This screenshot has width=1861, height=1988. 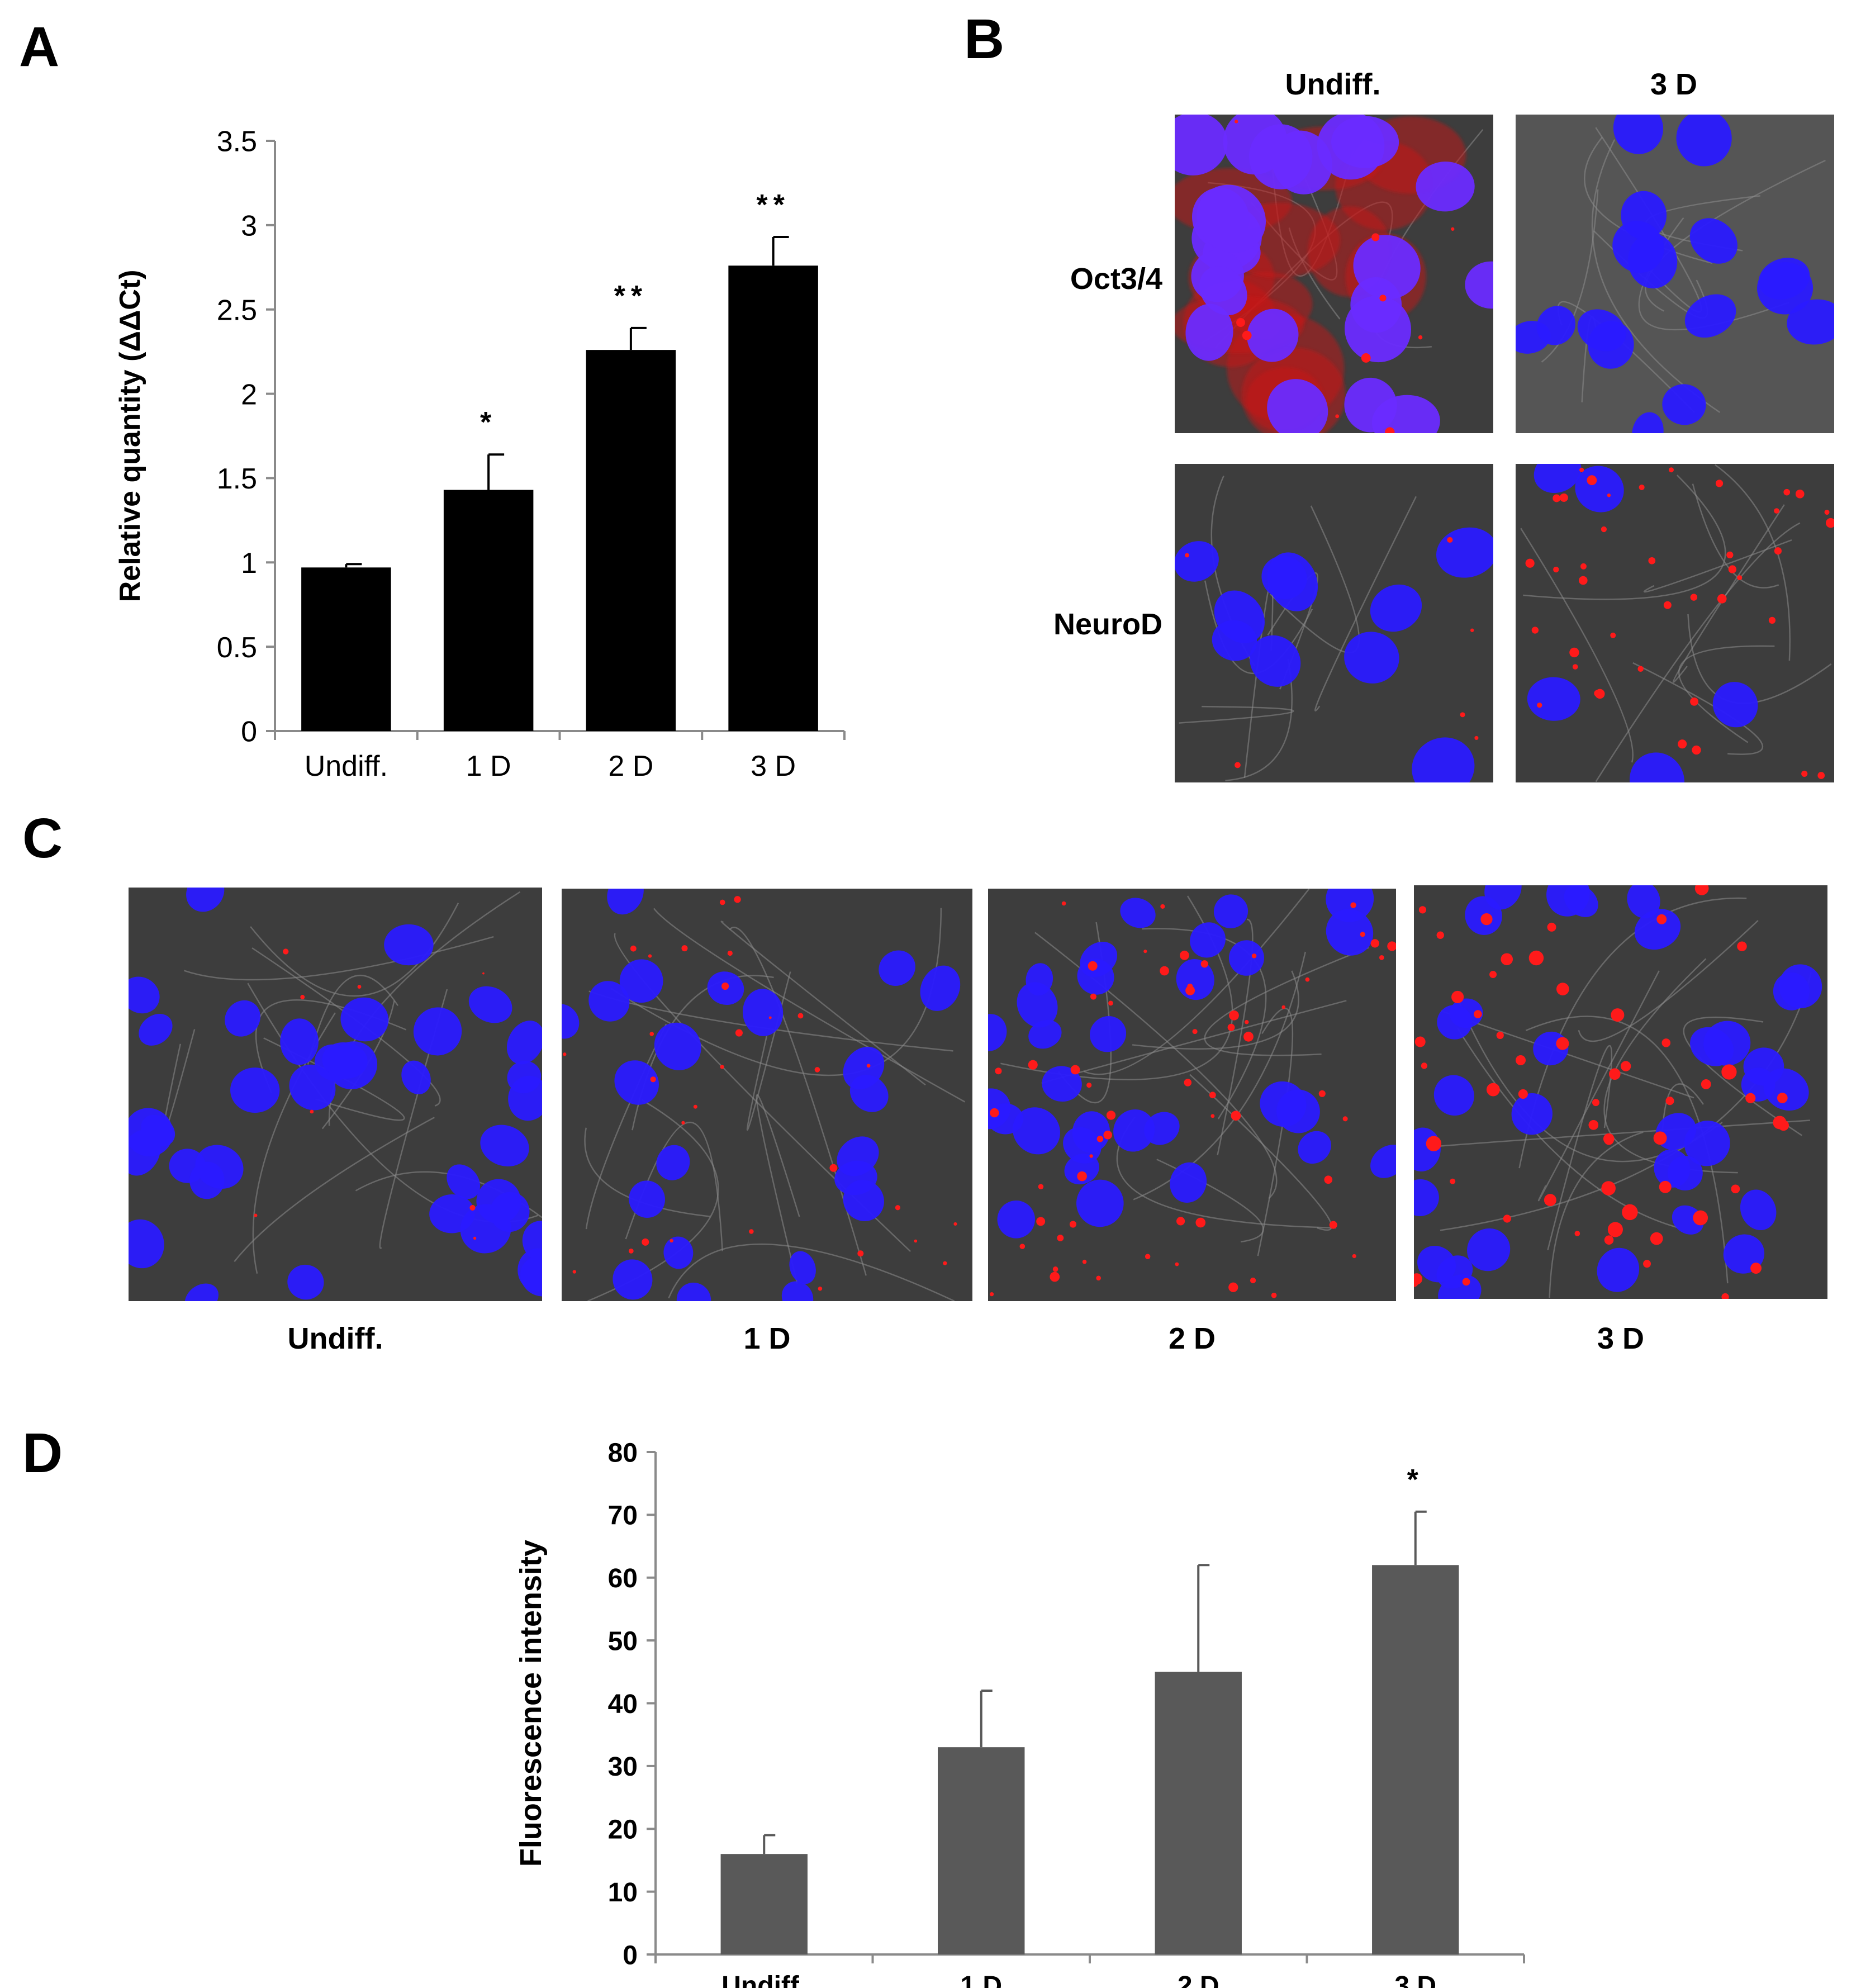 I want to click on micrograph-neurod-undiff, so click(x=1334, y=623).